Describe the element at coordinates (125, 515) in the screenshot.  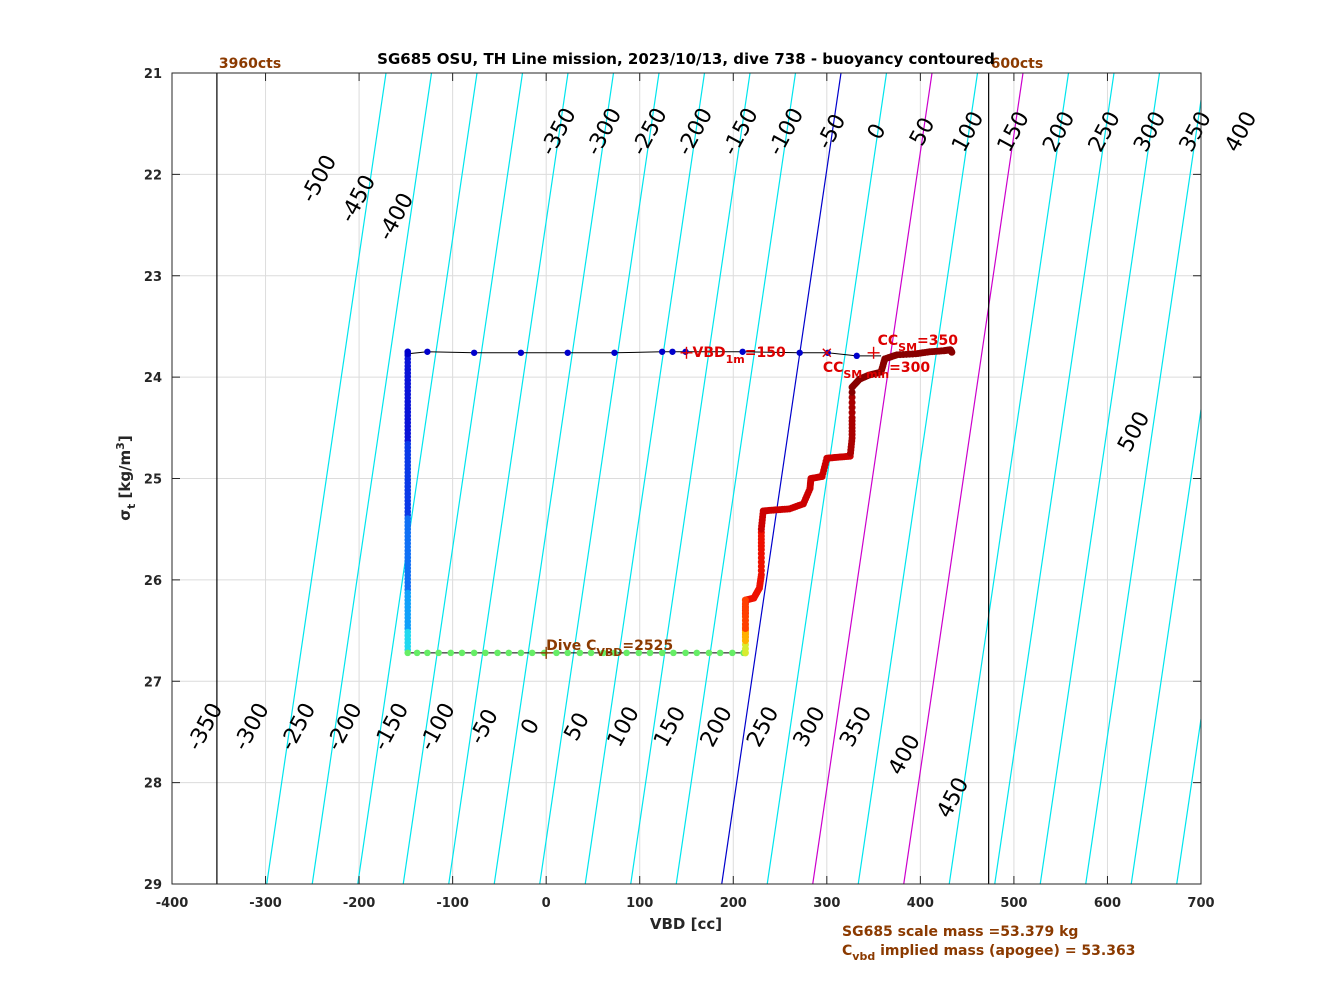
I see `y-label-sigma: σ` at that location.